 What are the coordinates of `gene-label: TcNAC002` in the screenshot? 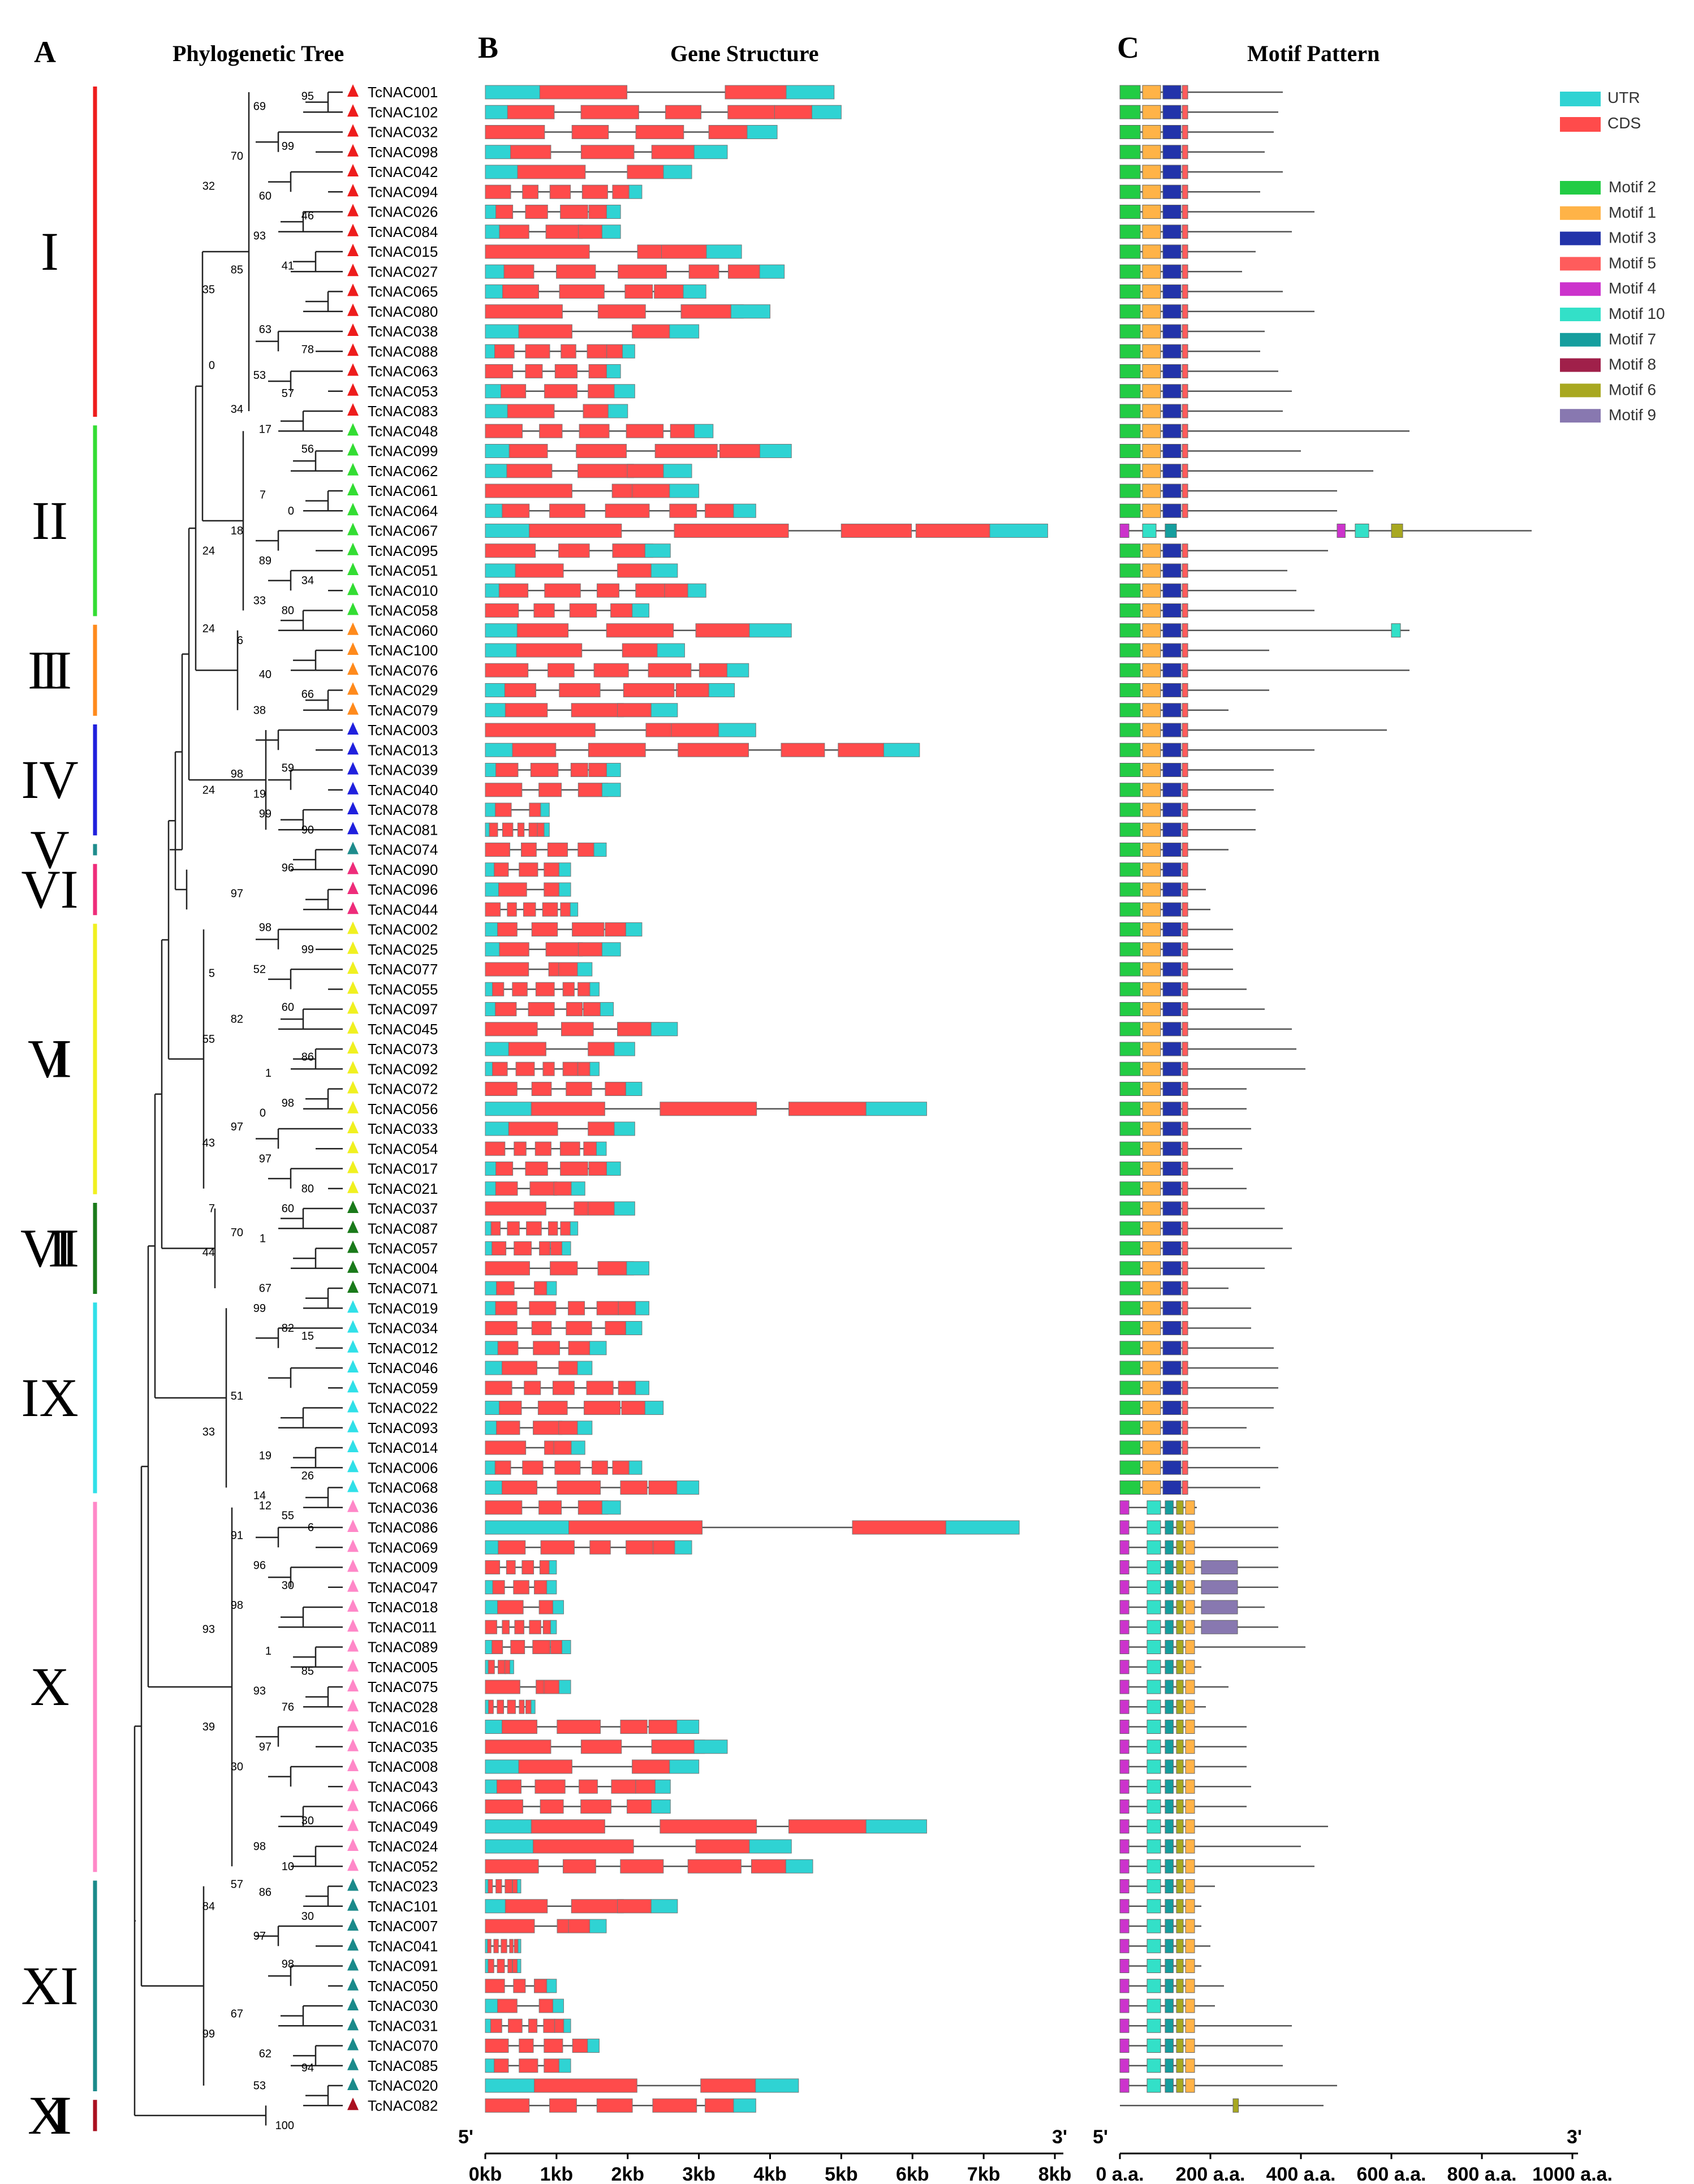 It's located at (403, 929).